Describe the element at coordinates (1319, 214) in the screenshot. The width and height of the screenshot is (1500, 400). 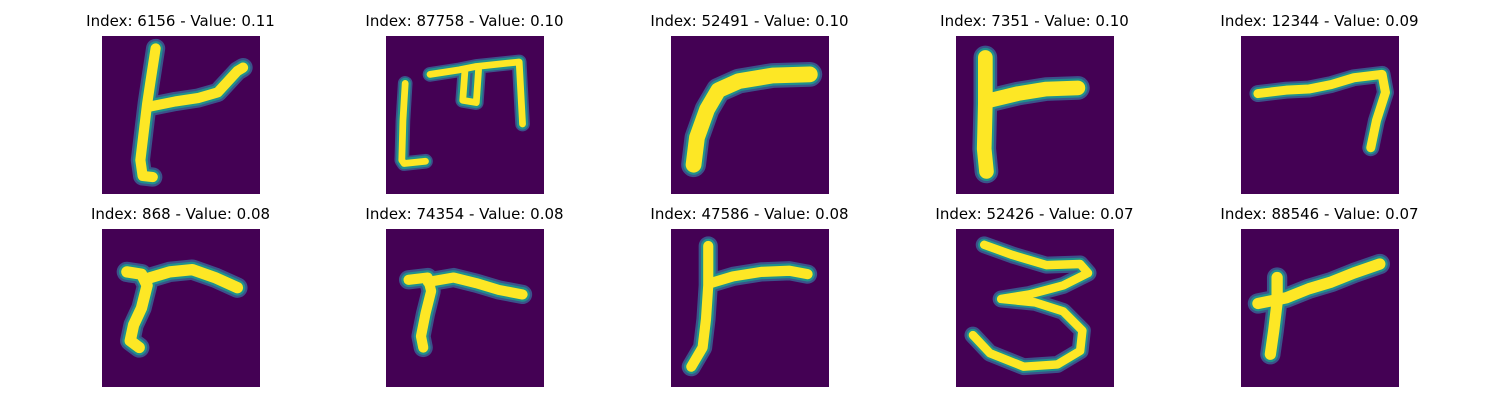
I see `panel-title: Index: 88546 - Value: 0.07` at that location.